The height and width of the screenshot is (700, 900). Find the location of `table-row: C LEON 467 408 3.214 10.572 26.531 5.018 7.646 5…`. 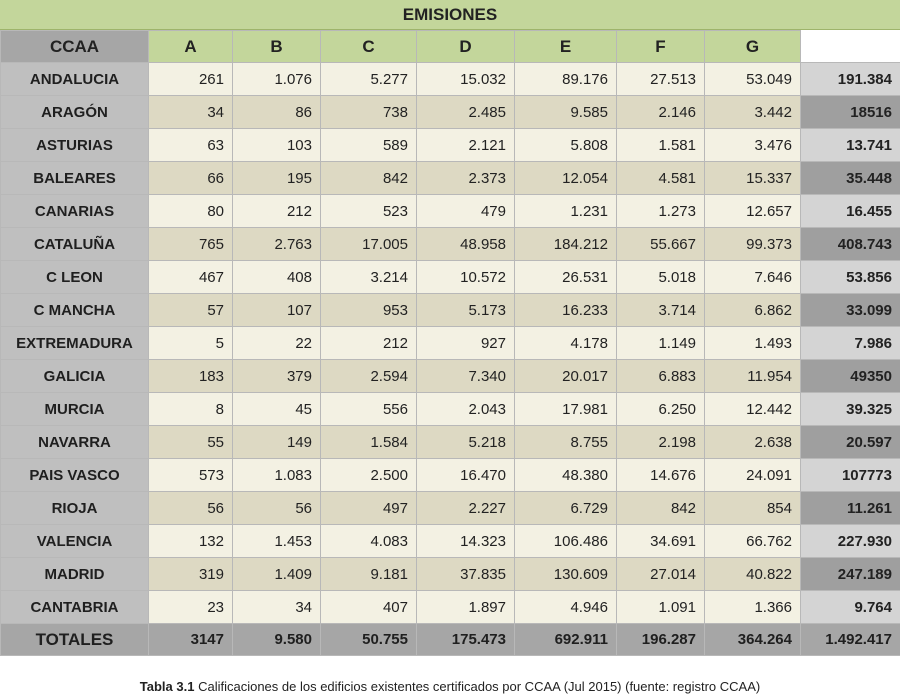

table-row: C LEON 467 408 3.214 10.572 26.531 5.018 7.646 5… is located at coordinates (450, 277).